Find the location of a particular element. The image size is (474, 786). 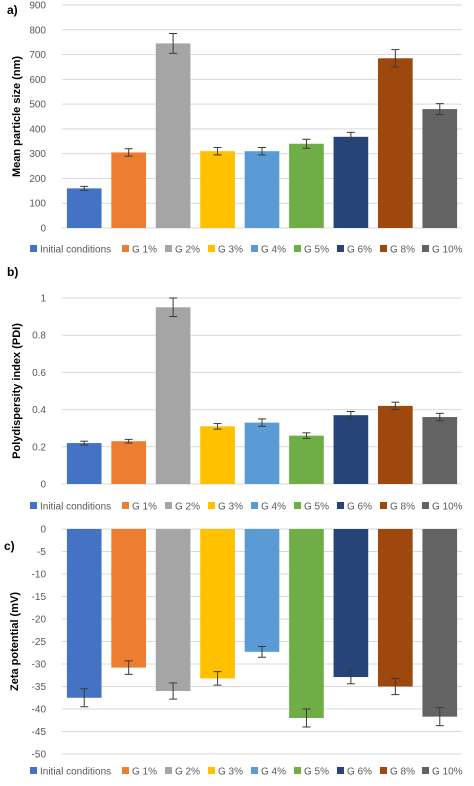

y-tick-label: -50 is located at coordinates (39, 755).